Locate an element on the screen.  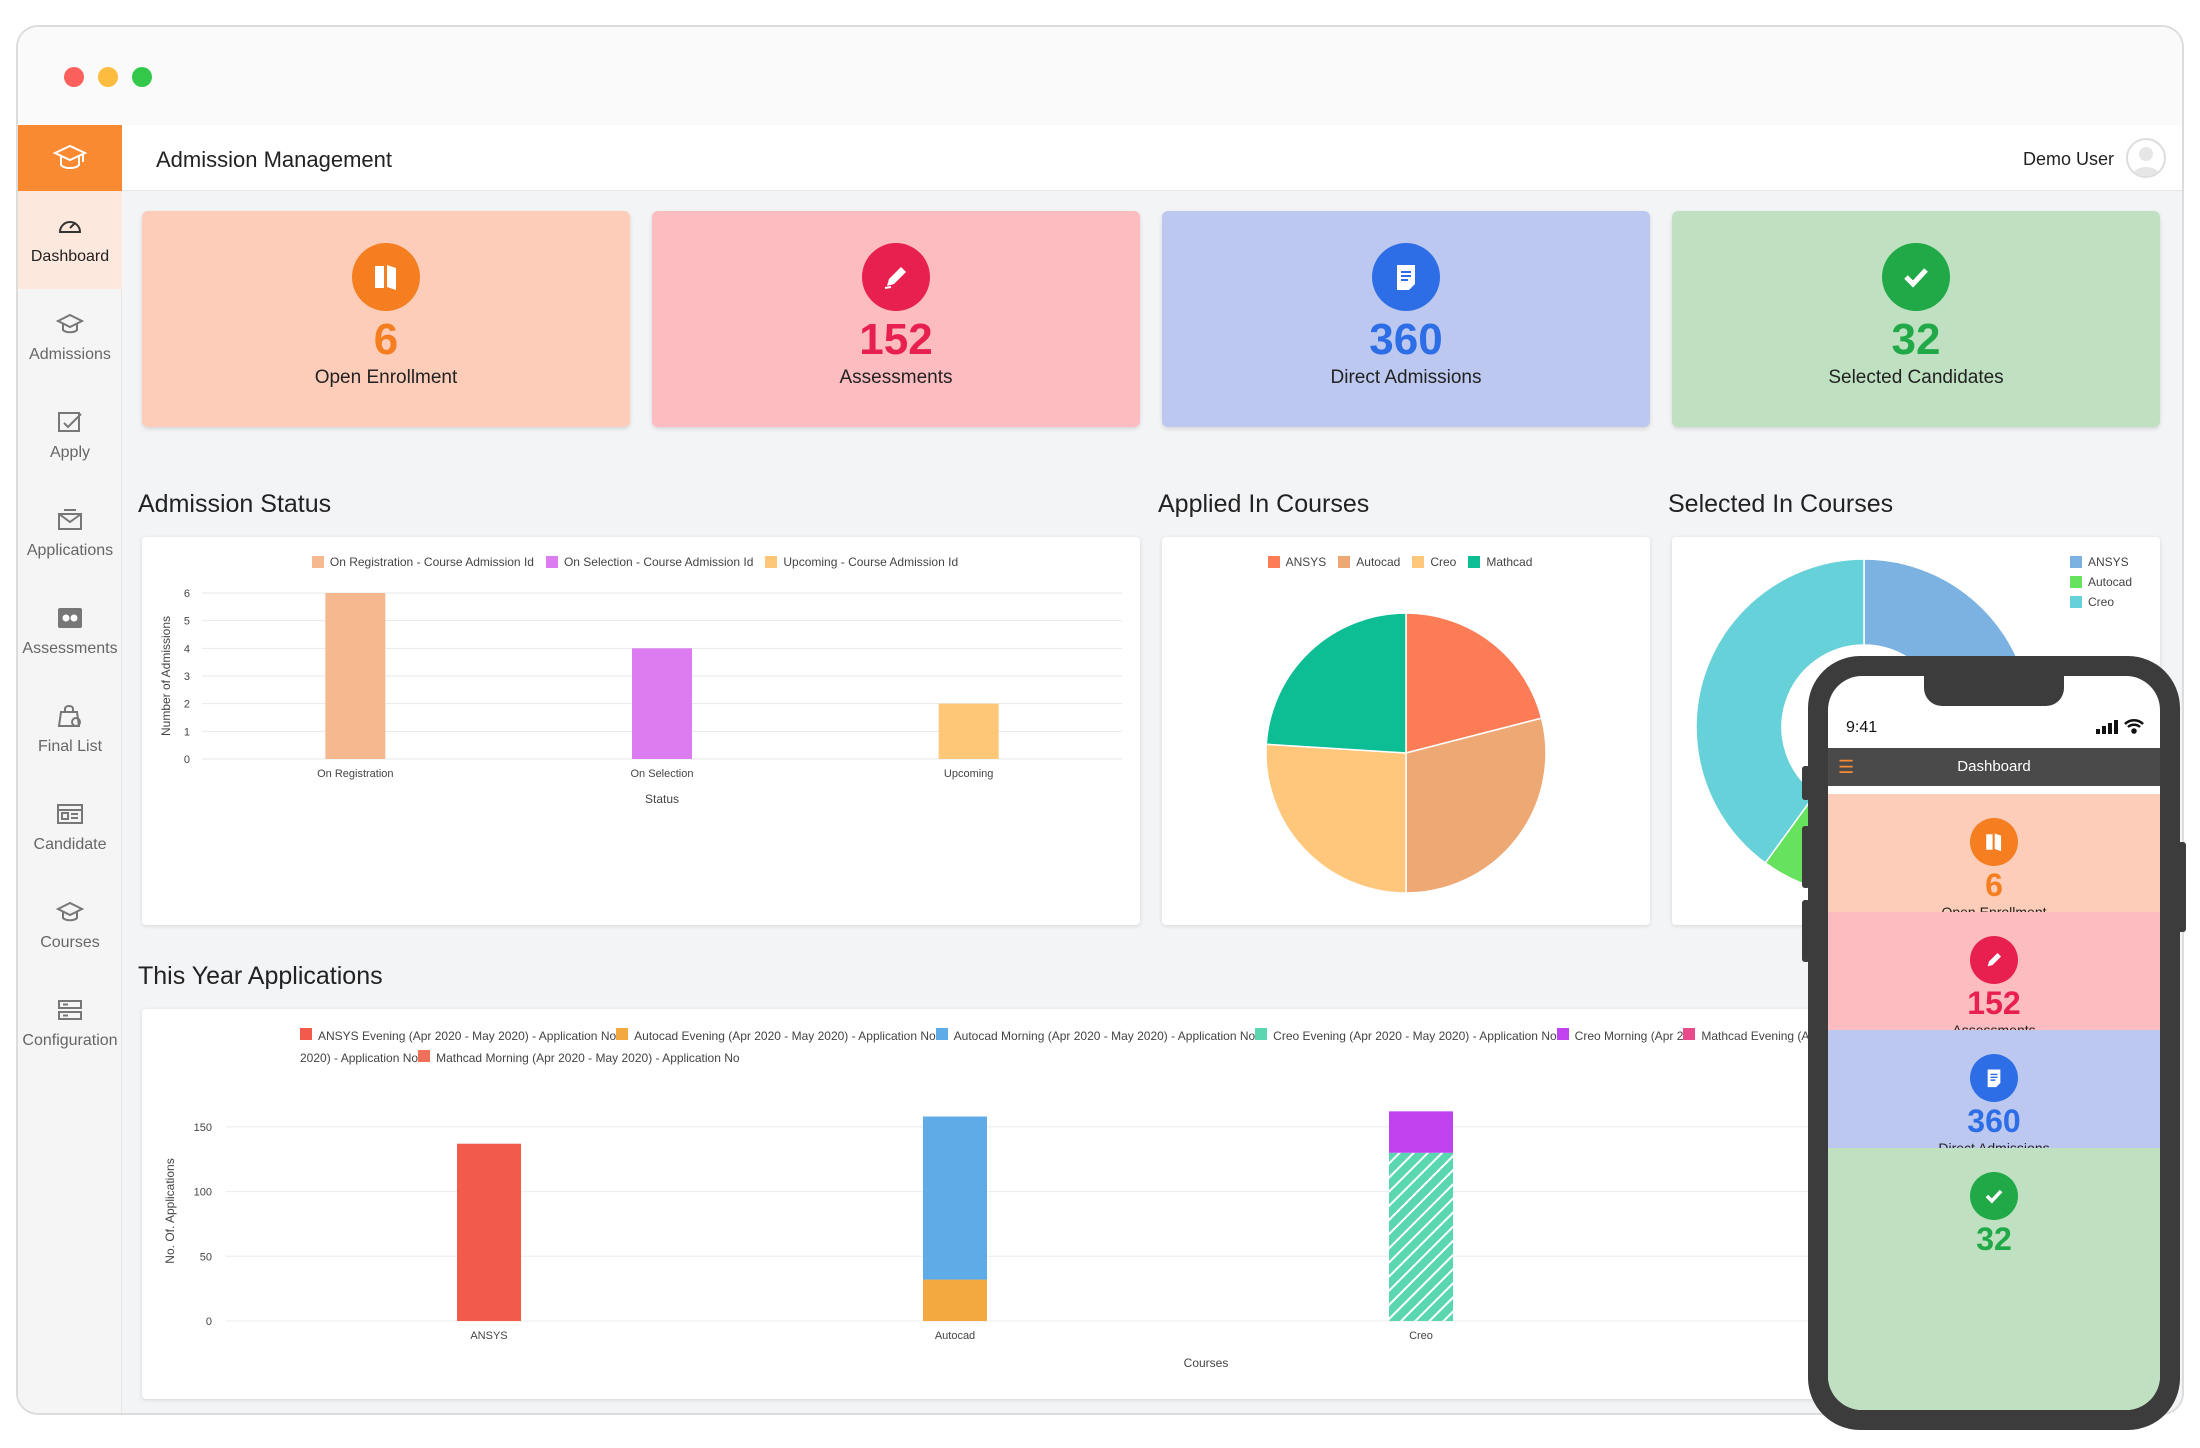
chart-legend: ANSYS Autocad Creo is located at coordinates (2101, 585).